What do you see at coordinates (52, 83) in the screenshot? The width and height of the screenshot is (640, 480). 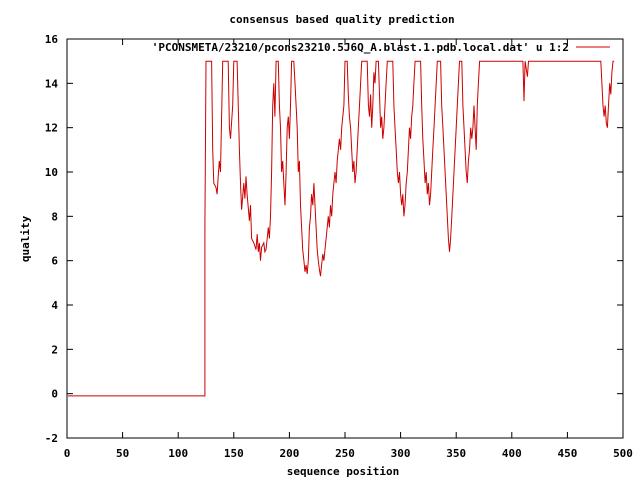 I see `y-tick-label: 14` at bounding box center [52, 83].